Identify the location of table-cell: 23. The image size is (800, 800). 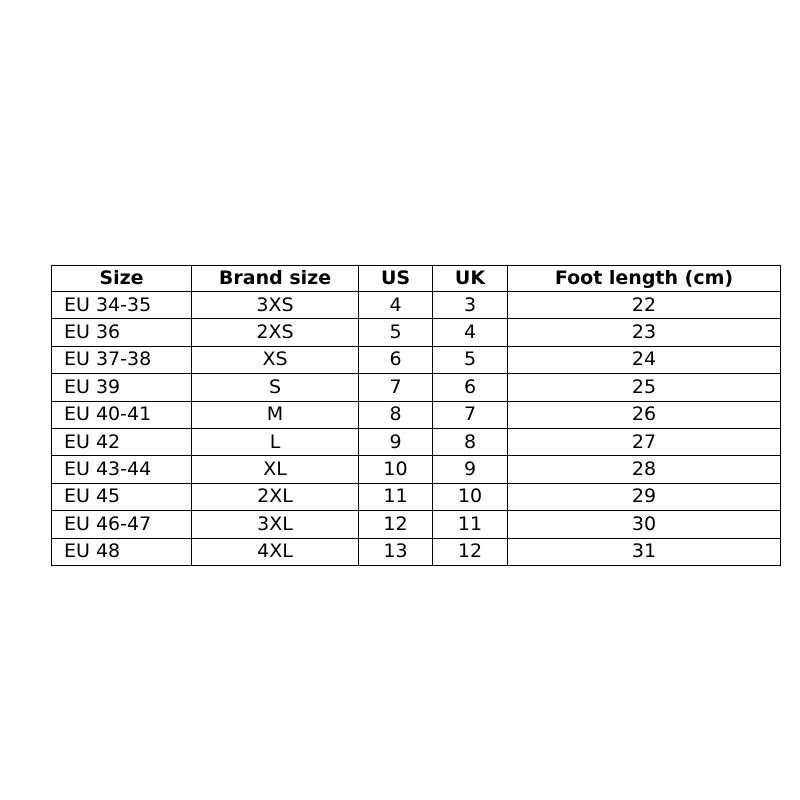
(644, 332).